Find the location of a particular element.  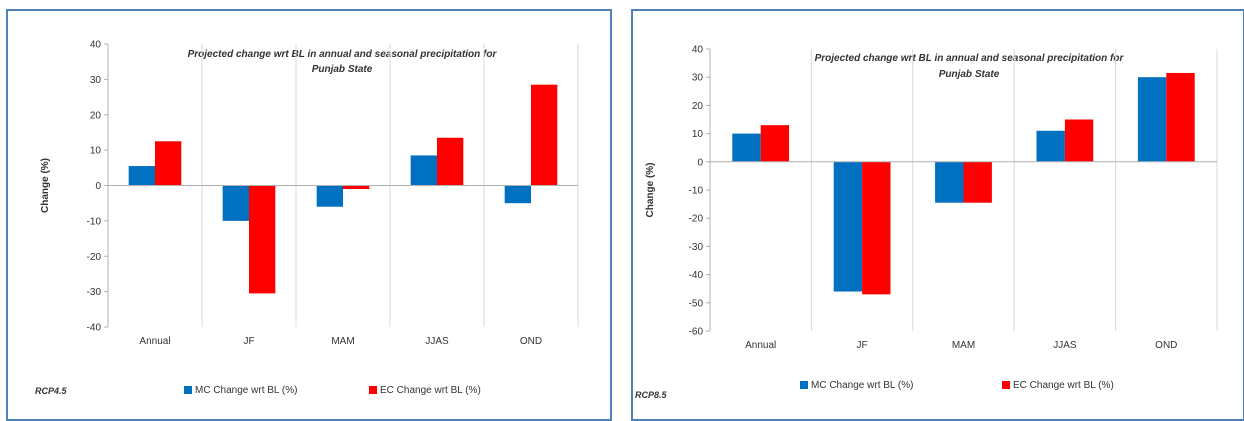

scenario-label: RCP8.5 is located at coordinates (651, 395).